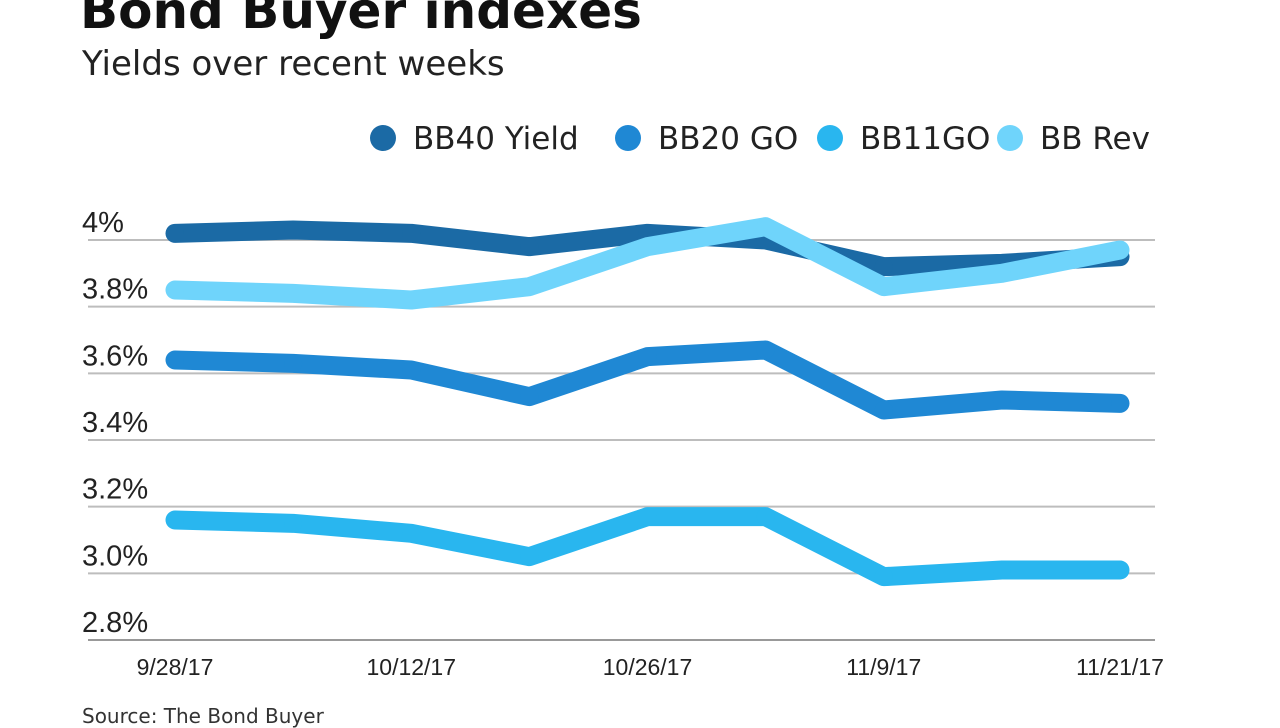 The height and width of the screenshot is (728, 1280). What do you see at coordinates (103, 223) in the screenshot?
I see `y-tick-label: 4%` at bounding box center [103, 223].